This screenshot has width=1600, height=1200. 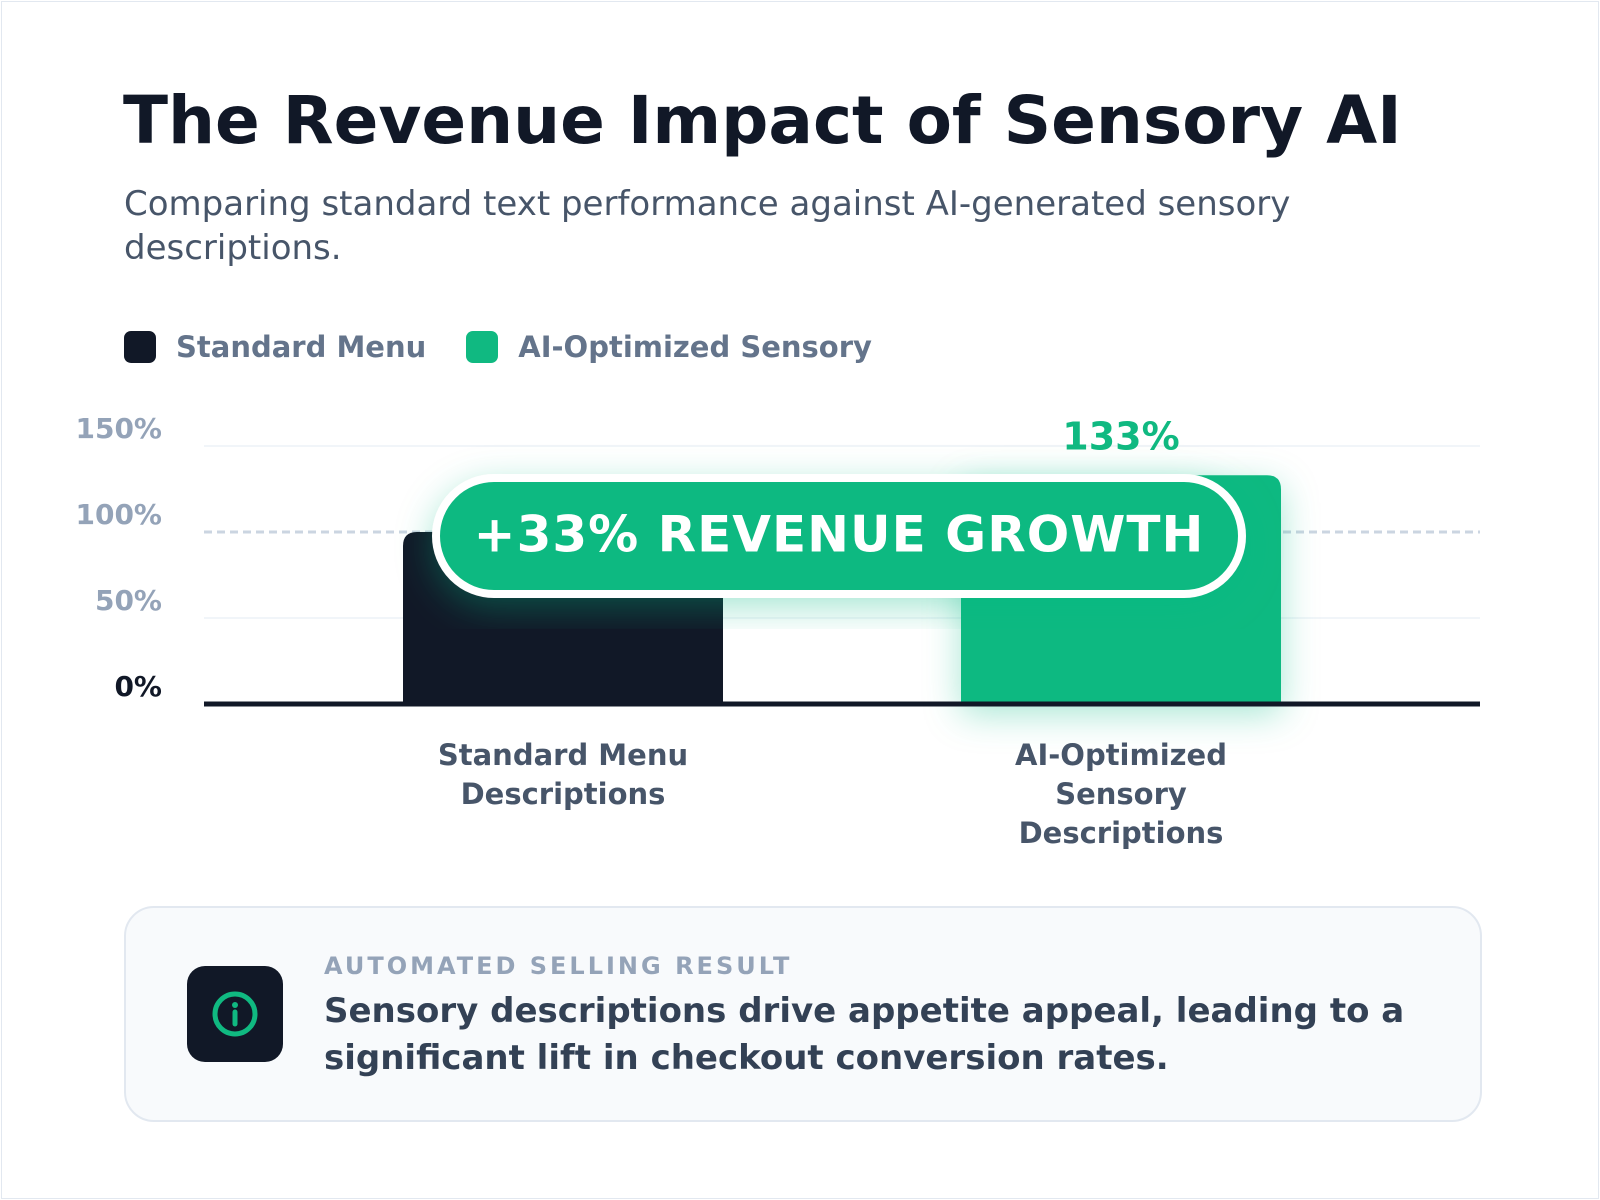 What do you see at coordinates (563, 774) in the screenshot?
I see `x-tick-label: Standard Menu Descriptions` at bounding box center [563, 774].